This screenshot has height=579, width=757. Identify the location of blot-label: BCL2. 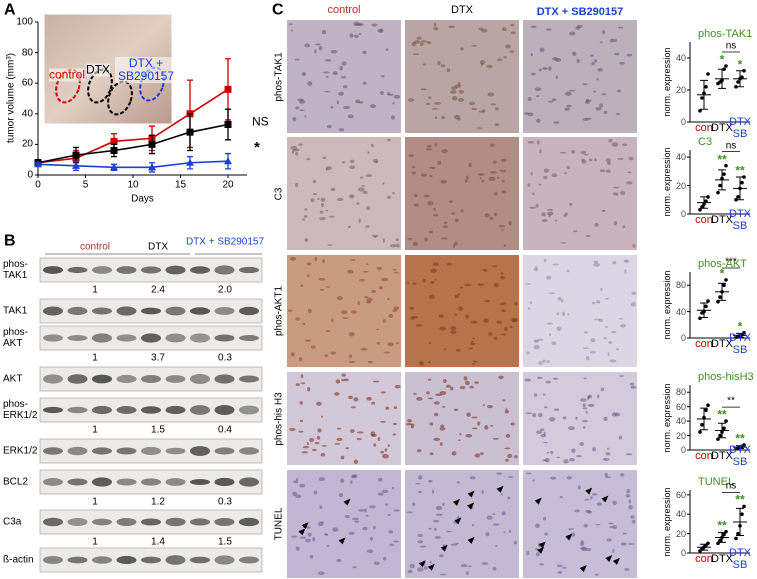
(16, 482).